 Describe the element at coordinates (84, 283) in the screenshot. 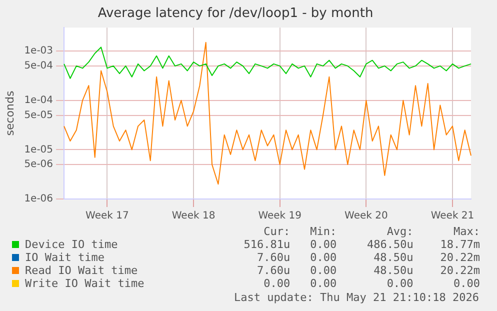

I see `legend-label: Write IO Wait time` at that location.